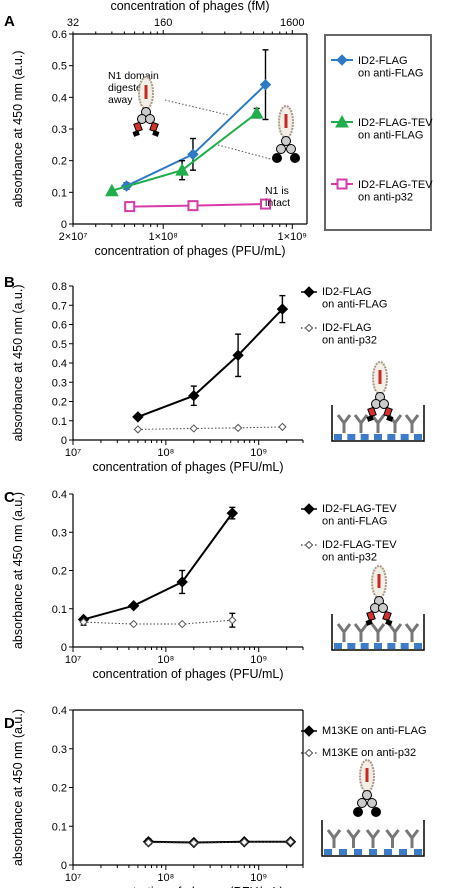 The width and height of the screenshot is (454, 888). What do you see at coordinates (196, 107) in the screenshot?
I see `annotation-leader` at bounding box center [196, 107].